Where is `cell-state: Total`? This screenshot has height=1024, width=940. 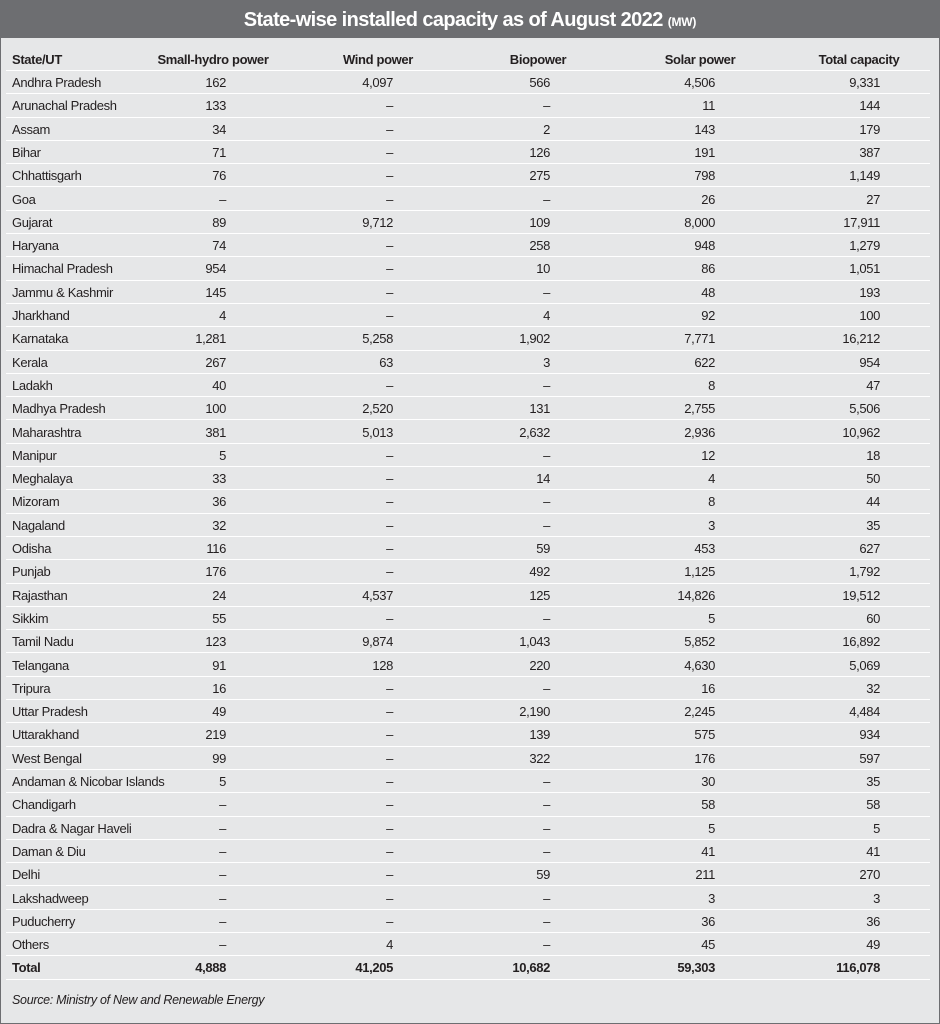
cell-state: Total is located at coordinates (26, 968).